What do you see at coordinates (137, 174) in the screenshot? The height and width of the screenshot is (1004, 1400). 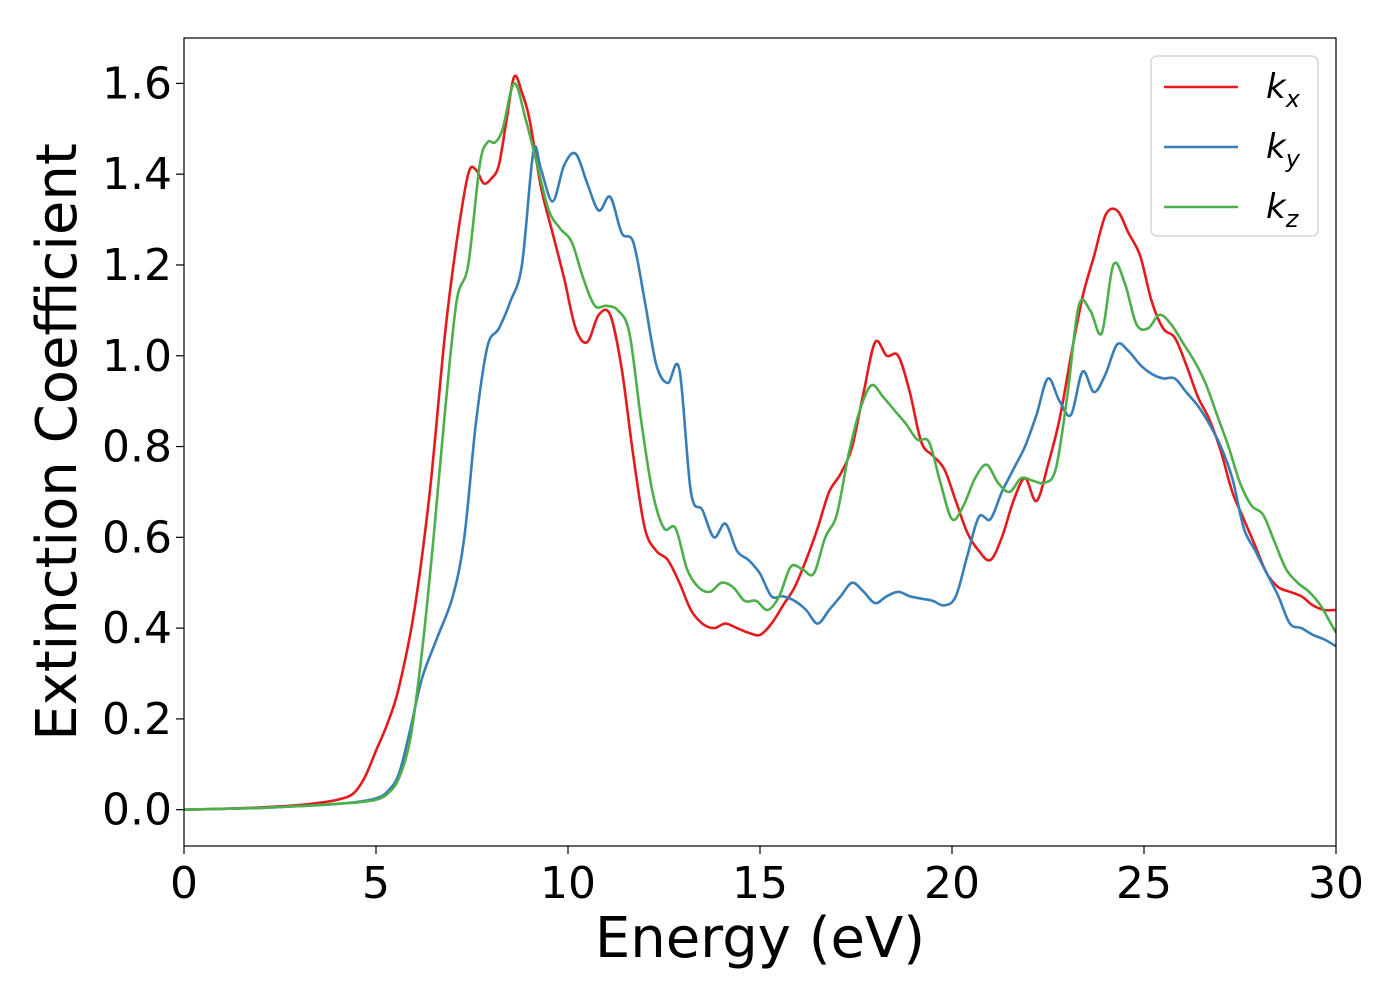 I see `y-tick-label: 1.4` at bounding box center [137, 174].